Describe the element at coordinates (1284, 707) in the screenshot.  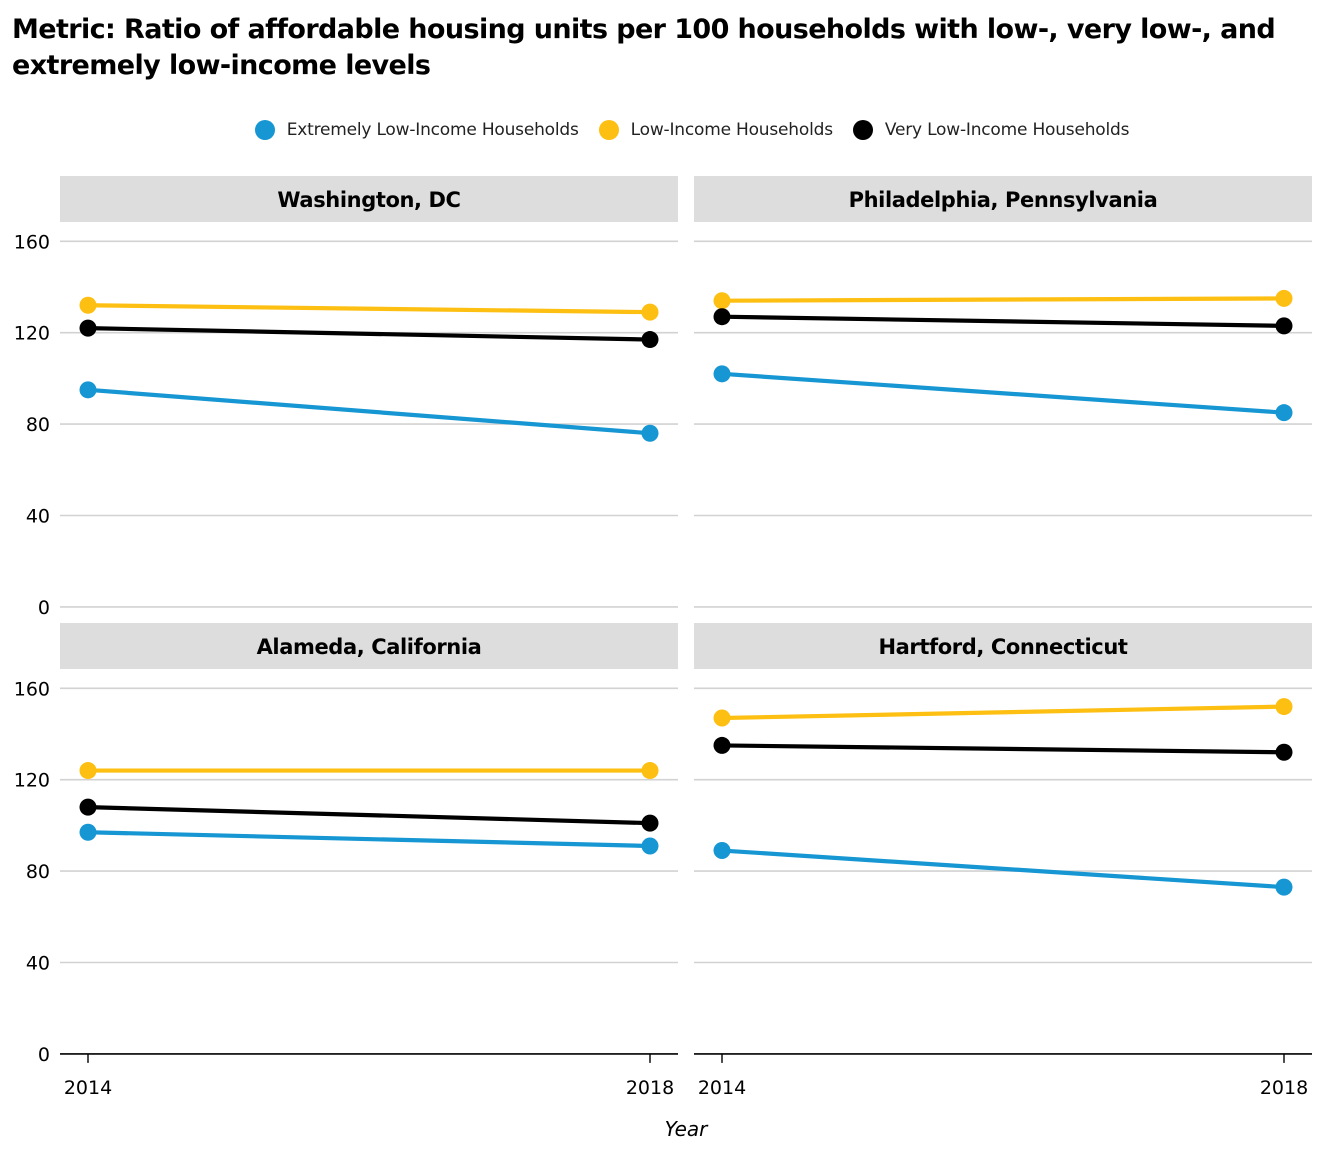
I see `data-point-hartford-connecticut-low-income-households-2018` at that location.